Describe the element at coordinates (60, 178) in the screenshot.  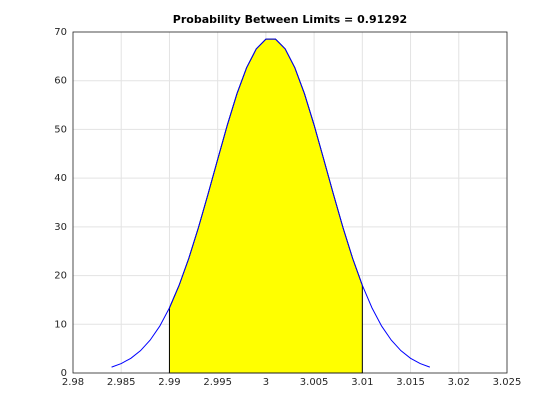
I see `y-tick-label: 40` at that location.